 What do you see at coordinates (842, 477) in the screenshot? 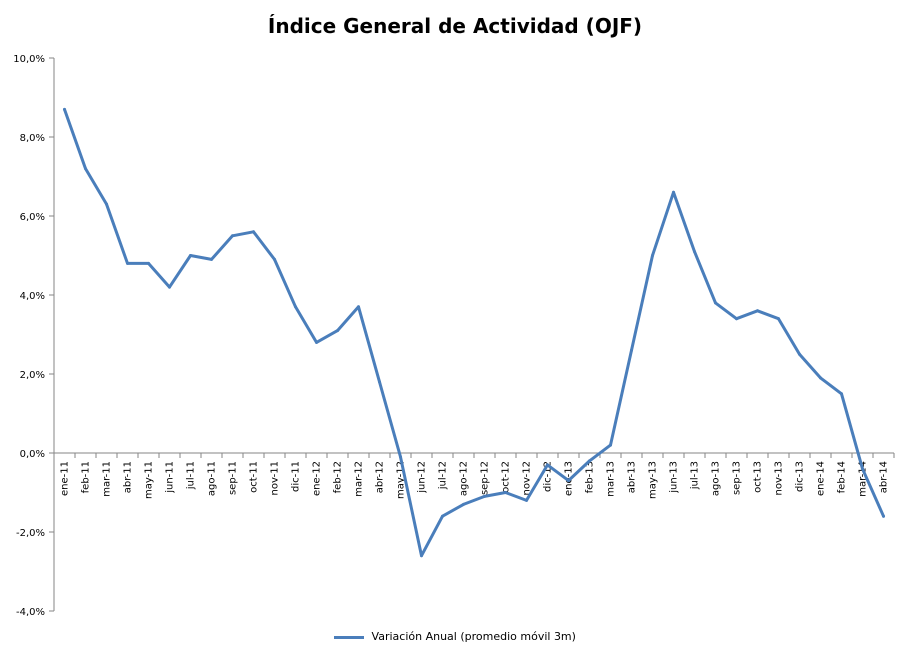
I see `x-tick-label: feb-14` at bounding box center [842, 477].